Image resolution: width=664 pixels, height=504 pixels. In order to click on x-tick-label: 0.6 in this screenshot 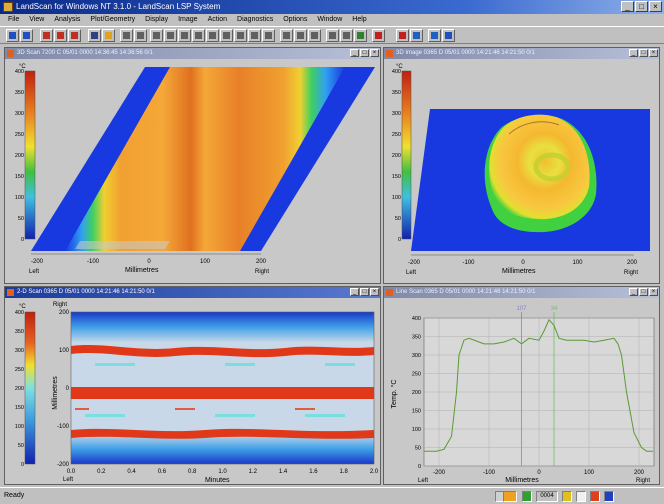, I will do `click(162, 472)`.